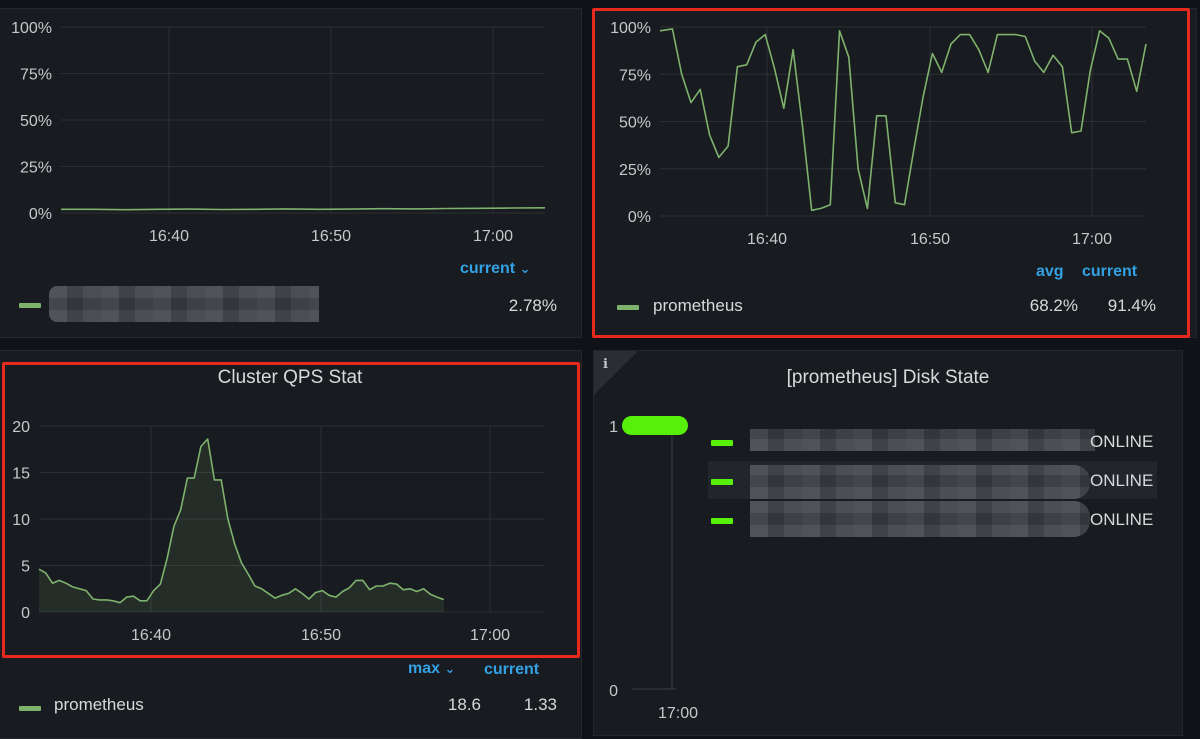 This screenshot has width=1200, height=739. What do you see at coordinates (1050, 271) in the screenshot?
I see `legend-header-avg: avg` at bounding box center [1050, 271].